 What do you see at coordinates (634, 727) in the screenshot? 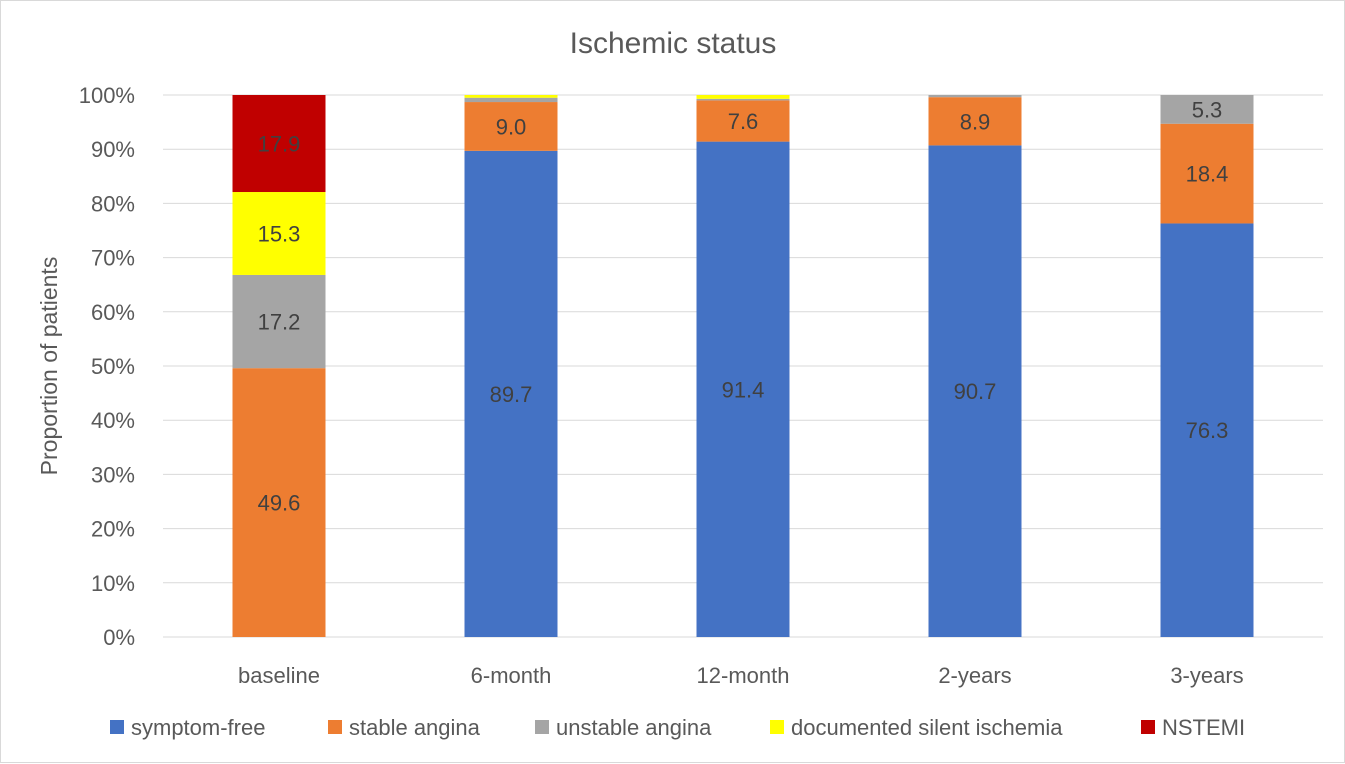
I see `legend-label: unstable angina` at bounding box center [634, 727].